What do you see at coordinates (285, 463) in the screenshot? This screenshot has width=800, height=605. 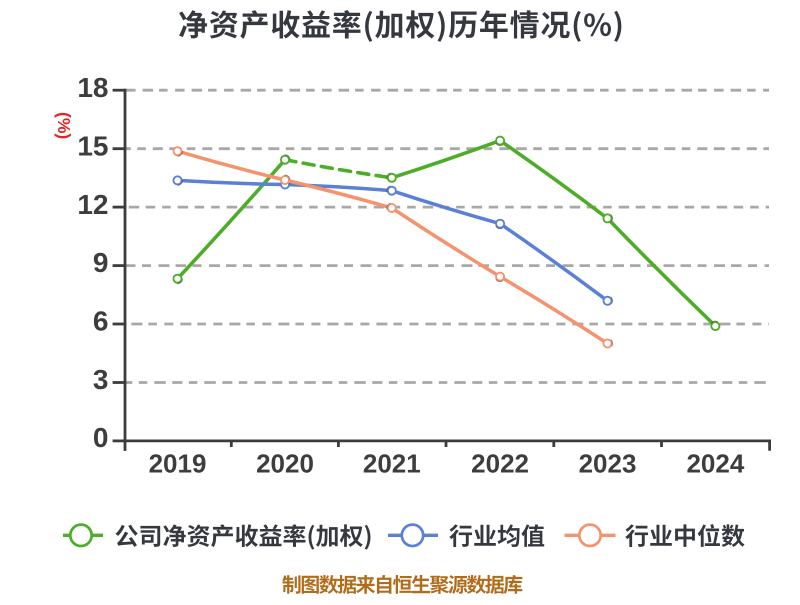 I see `svg-text: 2020` at bounding box center [285, 463].